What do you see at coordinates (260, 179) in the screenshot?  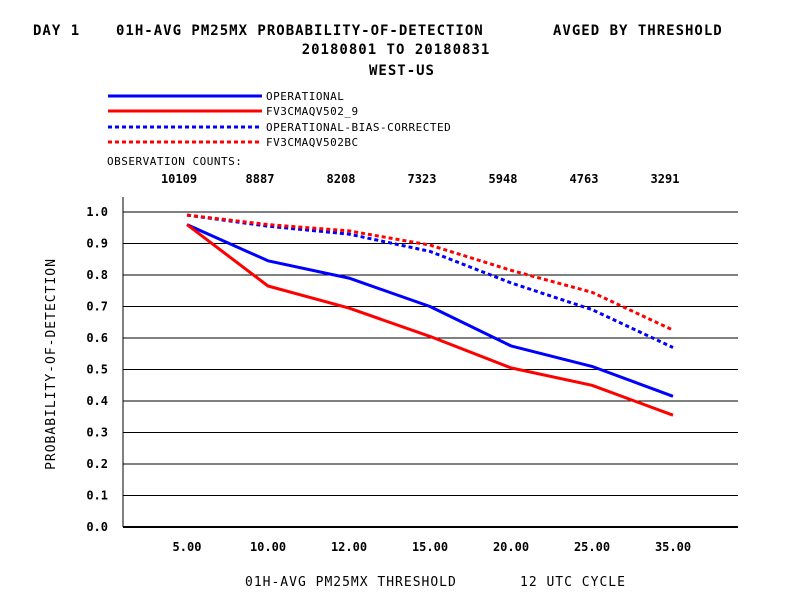 I see `observation-count: 8887` at bounding box center [260, 179].